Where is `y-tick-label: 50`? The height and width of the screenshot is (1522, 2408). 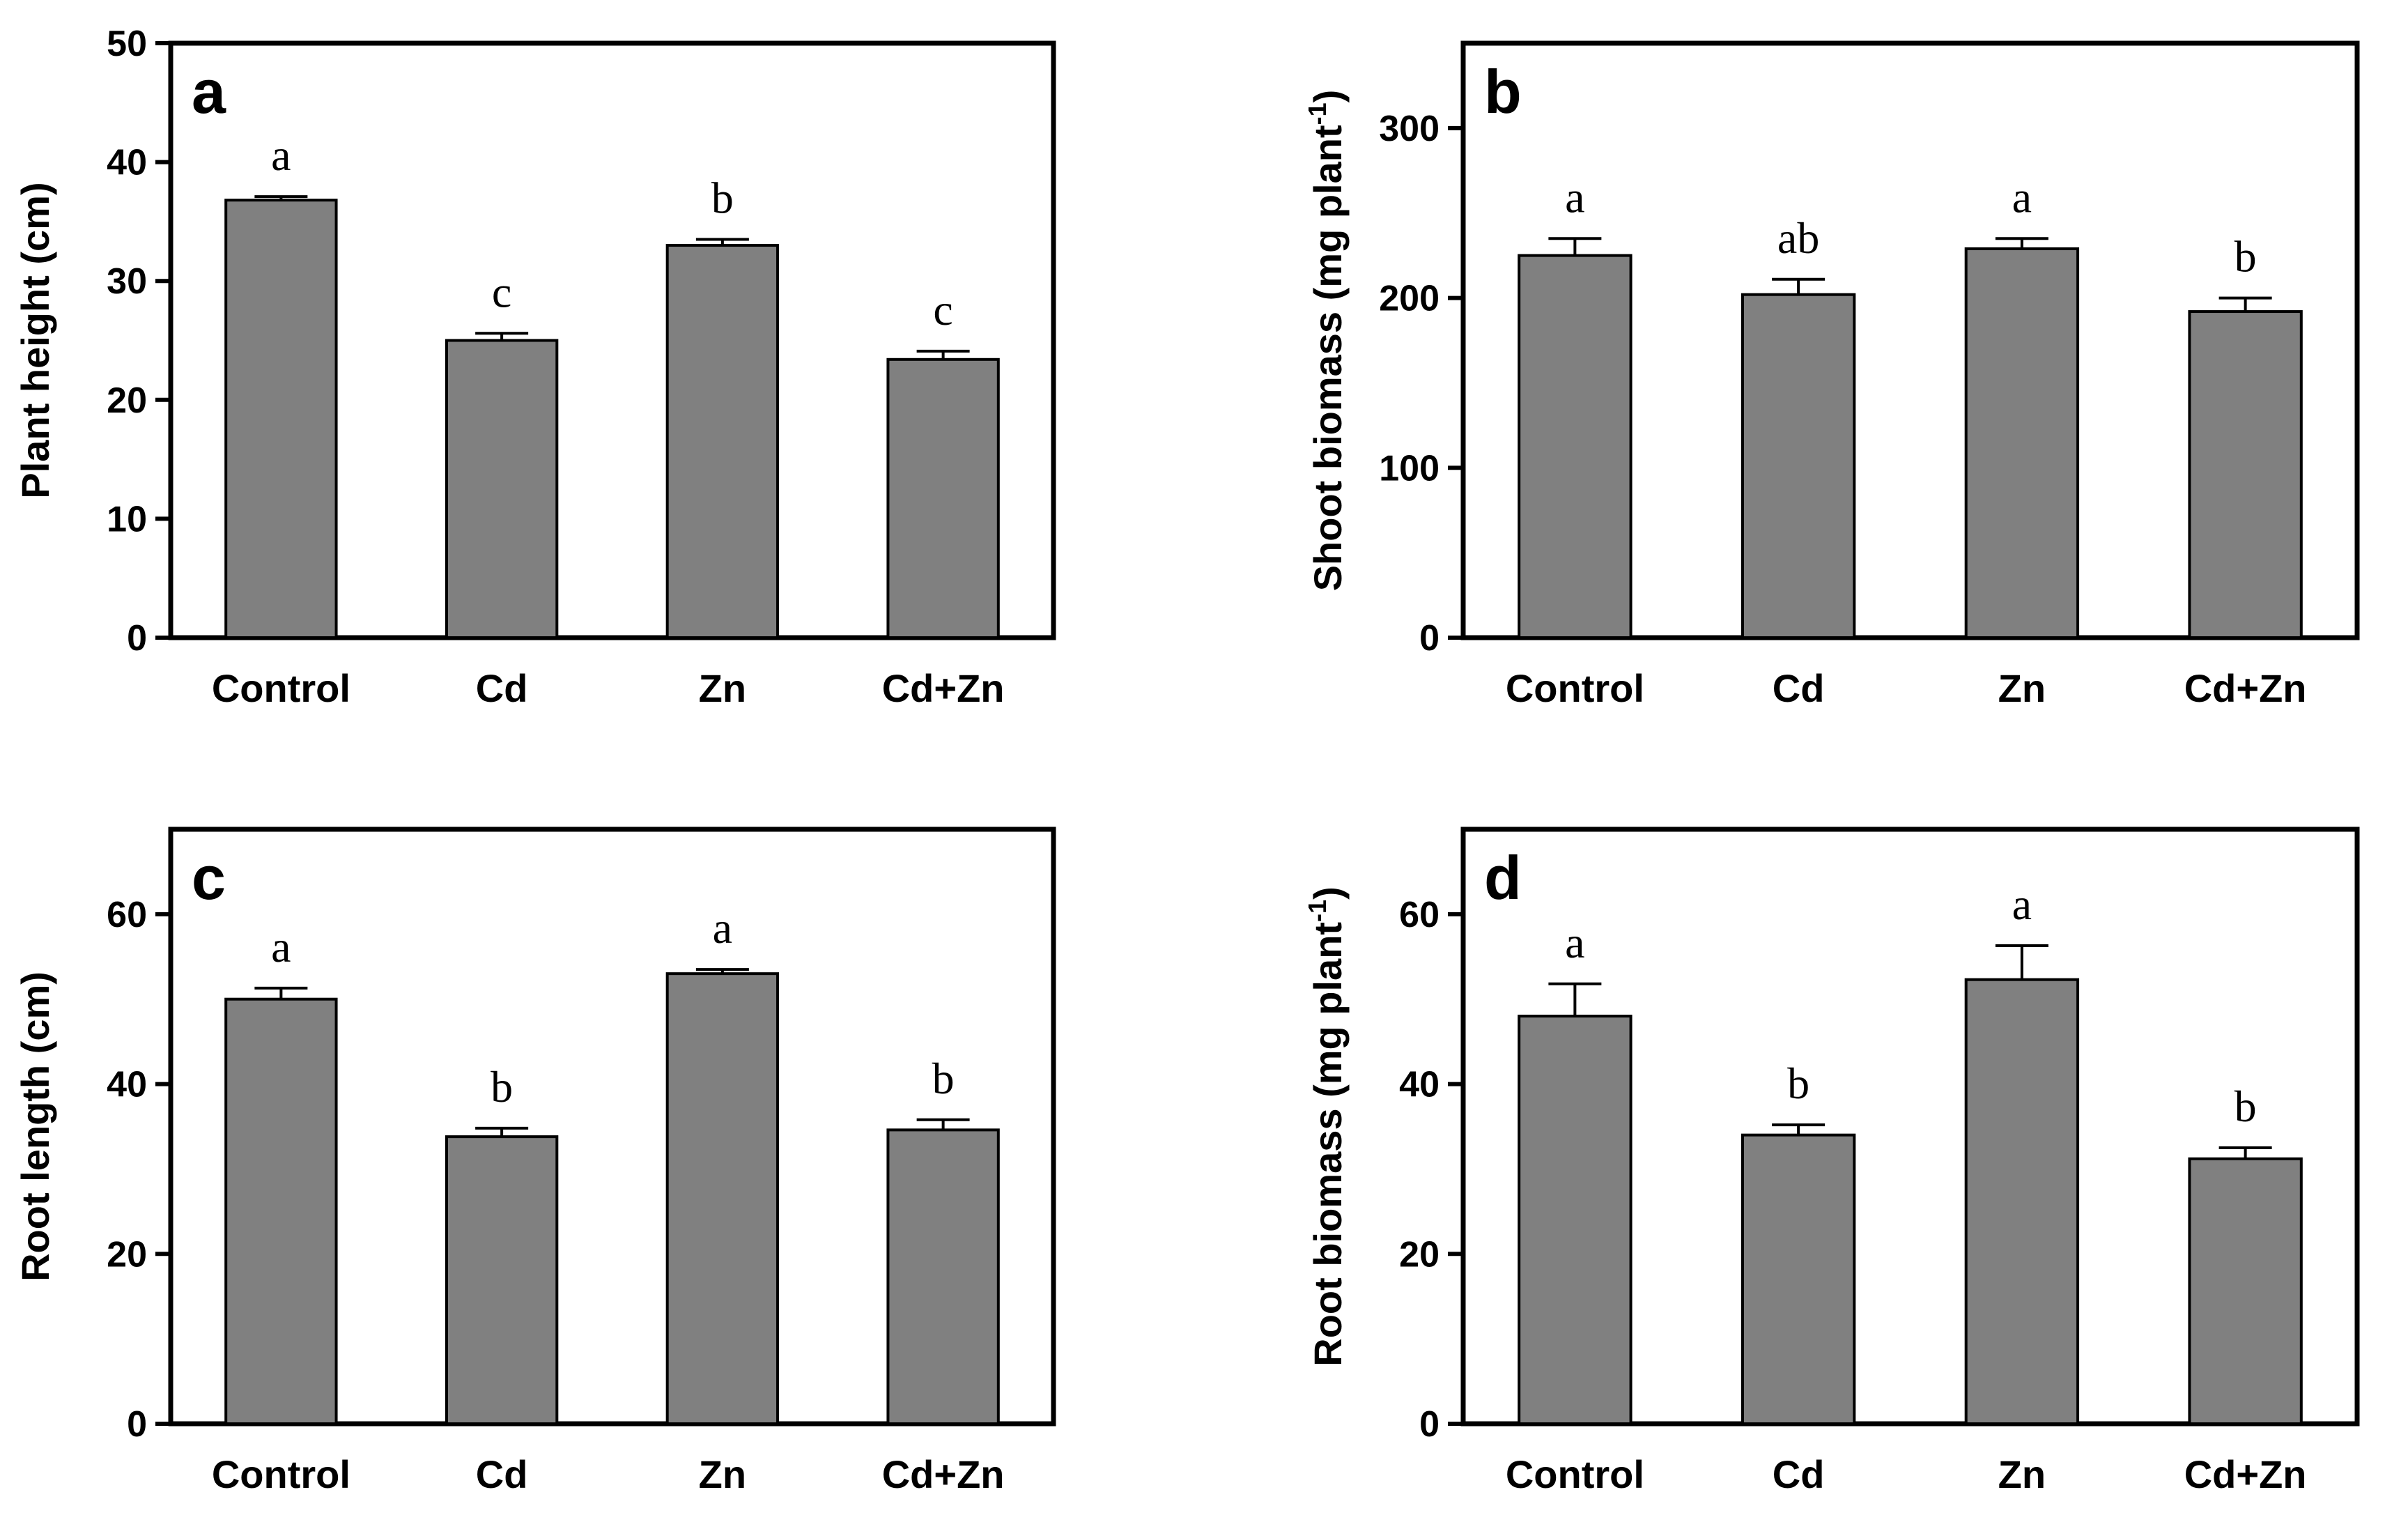 y-tick-label: 50 is located at coordinates (127, 44).